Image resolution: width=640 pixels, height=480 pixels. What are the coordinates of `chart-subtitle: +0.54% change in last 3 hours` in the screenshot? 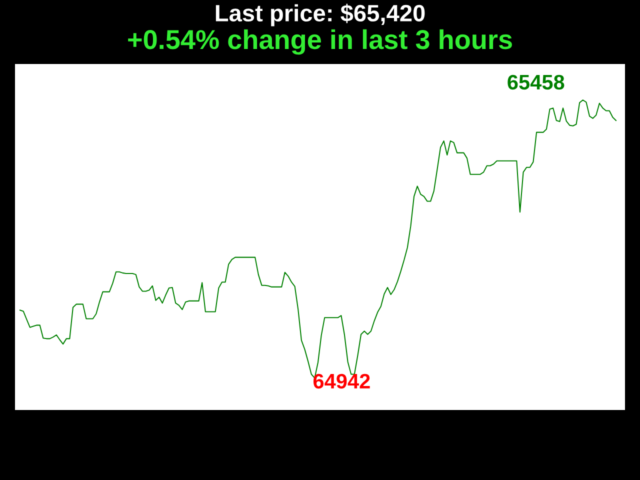 It's located at (320, 42).